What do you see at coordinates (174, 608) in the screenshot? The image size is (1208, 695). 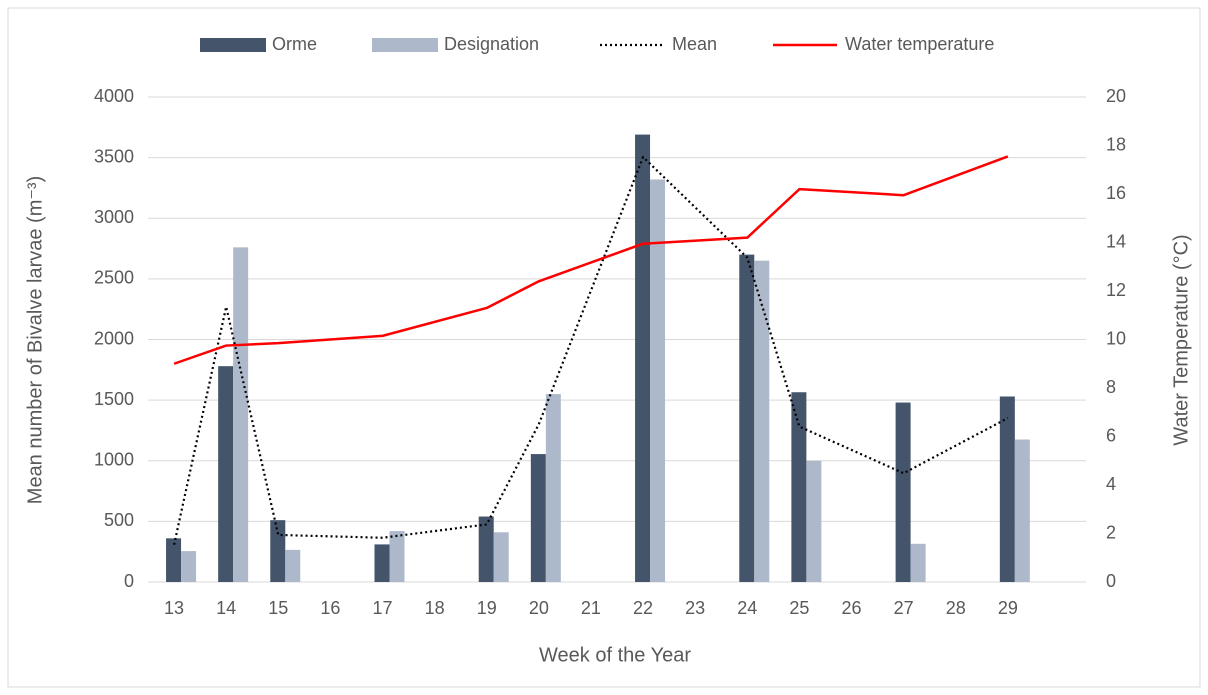 I see `x-tick-label: 13` at bounding box center [174, 608].